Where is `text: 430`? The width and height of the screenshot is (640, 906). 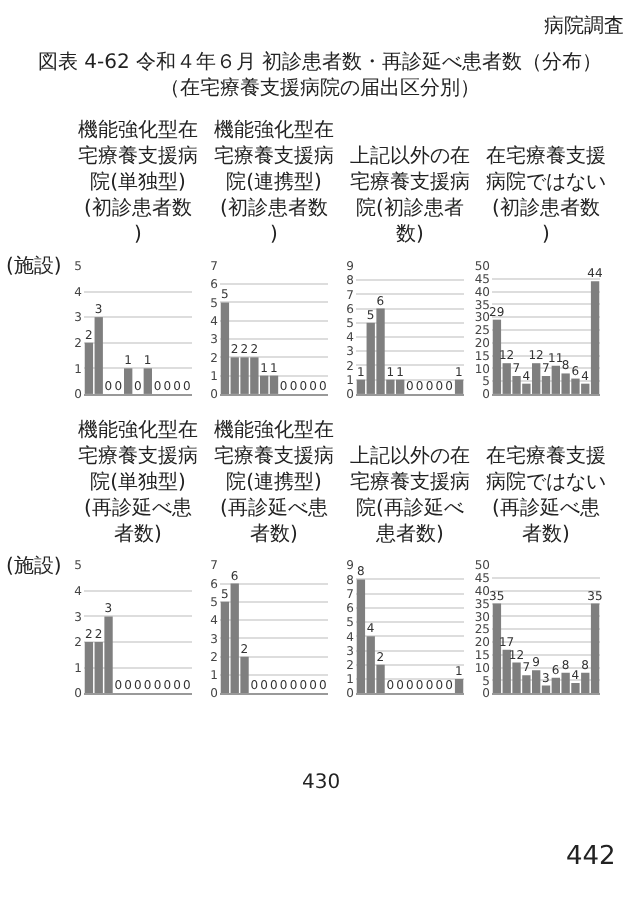 text: 430 is located at coordinates (321, 783).